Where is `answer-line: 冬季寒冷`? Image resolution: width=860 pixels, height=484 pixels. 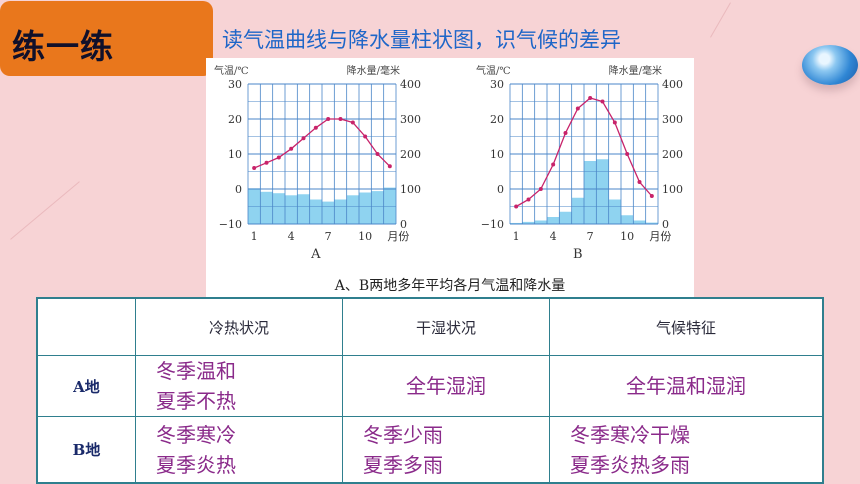
answer-line: 冬季寒冷 is located at coordinates (196, 434).